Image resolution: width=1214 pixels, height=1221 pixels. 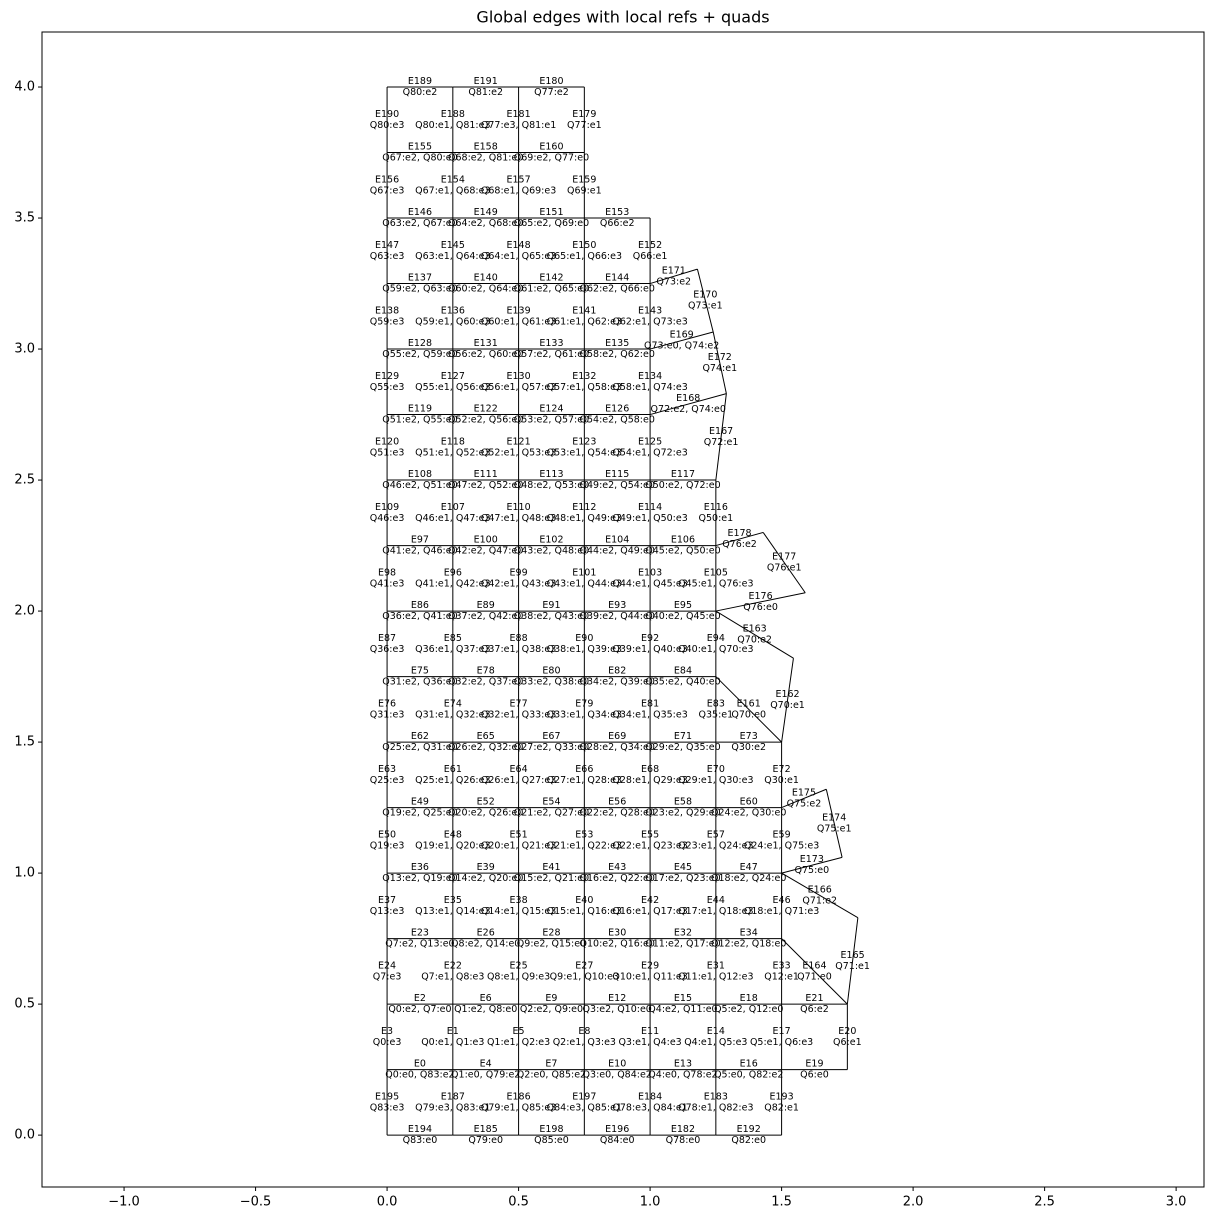 I want to click on edge-refs: Q81:e2, so click(x=485, y=92).